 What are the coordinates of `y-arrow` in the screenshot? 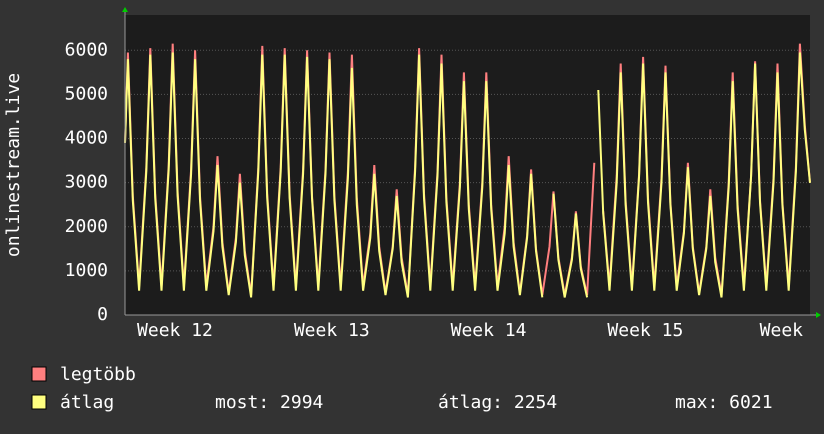 It's located at (125, 9).